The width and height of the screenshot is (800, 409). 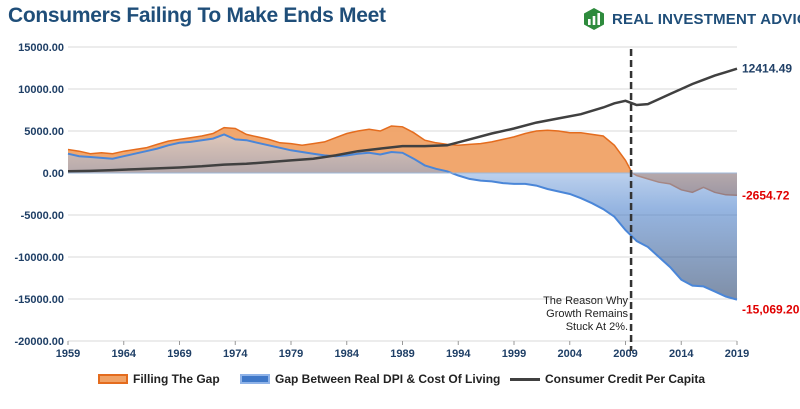 I want to click on x-tick-label: 2019, so click(x=737, y=354).